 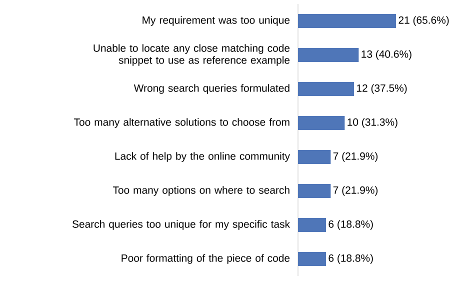 What do you see at coordinates (182, 123) in the screenshot?
I see `y-tick-label: Too many alternative solutions to choose from` at bounding box center [182, 123].